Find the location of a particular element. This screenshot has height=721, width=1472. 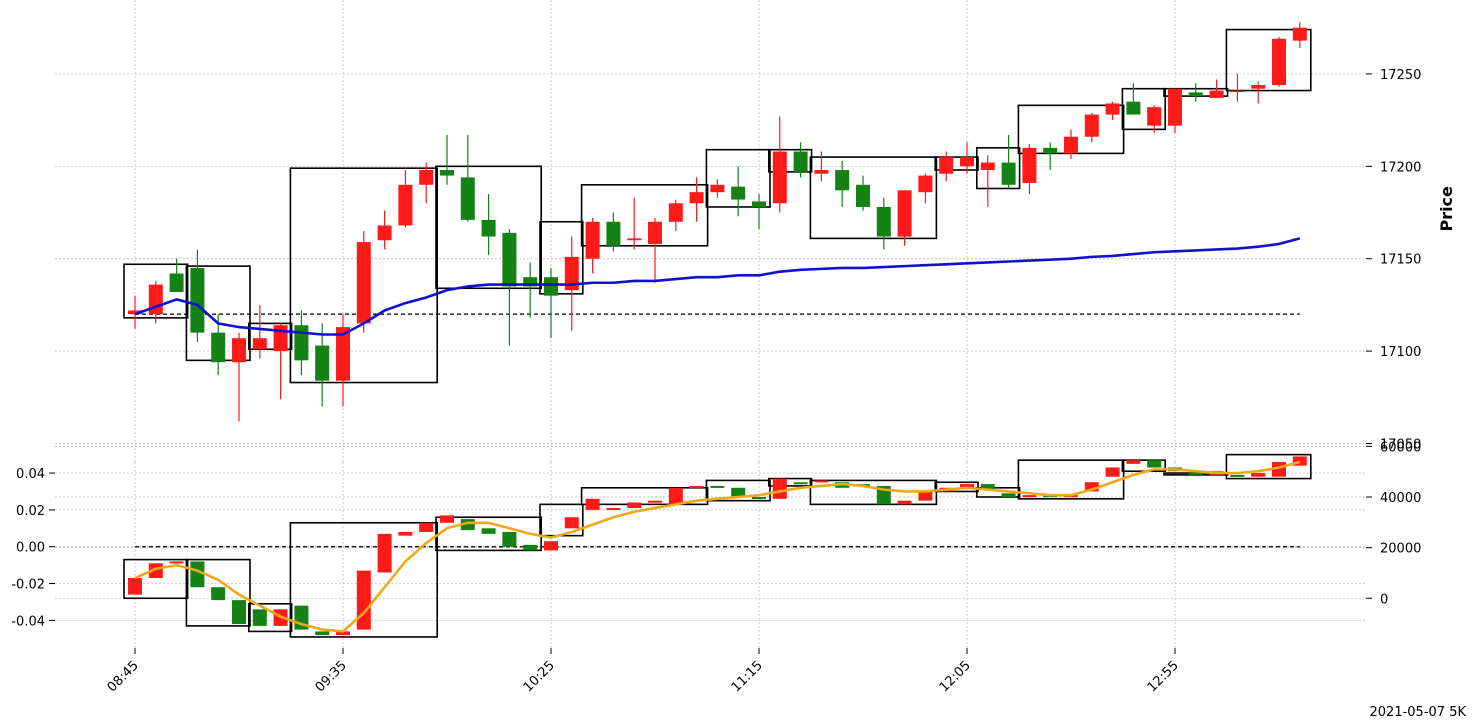

indicator-right-tick-label: 0 is located at coordinates (1384, 599).